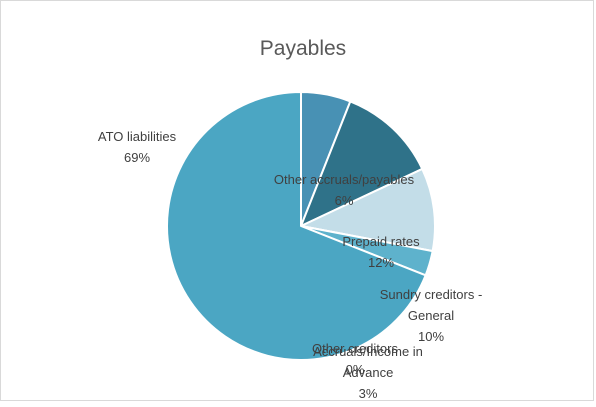 The height and width of the screenshot is (407, 596). What do you see at coordinates (381, 252) in the screenshot?
I see `data-label-prepaid-rates: Prepaid rates 12%` at bounding box center [381, 252].